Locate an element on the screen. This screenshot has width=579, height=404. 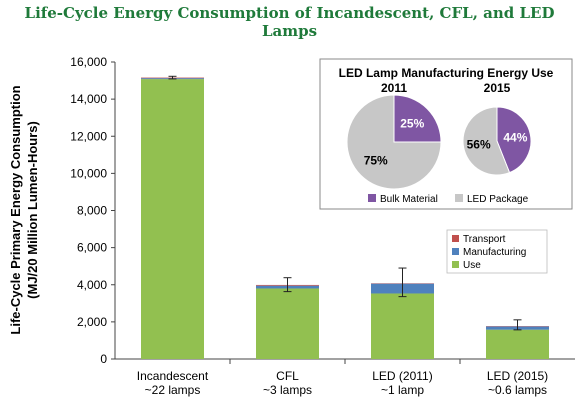
x-tick-label: Incandescent is located at coordinates (173, 376).